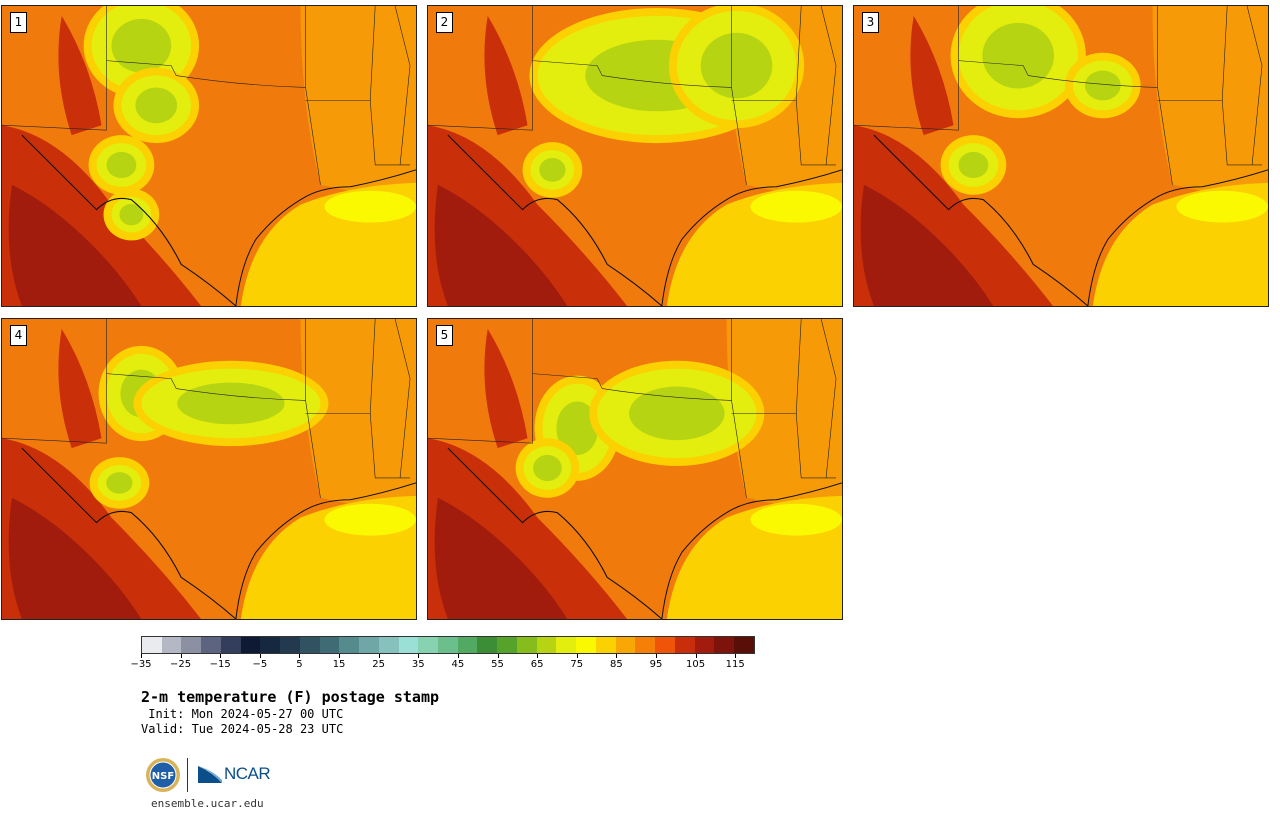 The width and height of the screenshot is (1280, 815). I want to click on map-panel-4: 4, so click(209, 469).